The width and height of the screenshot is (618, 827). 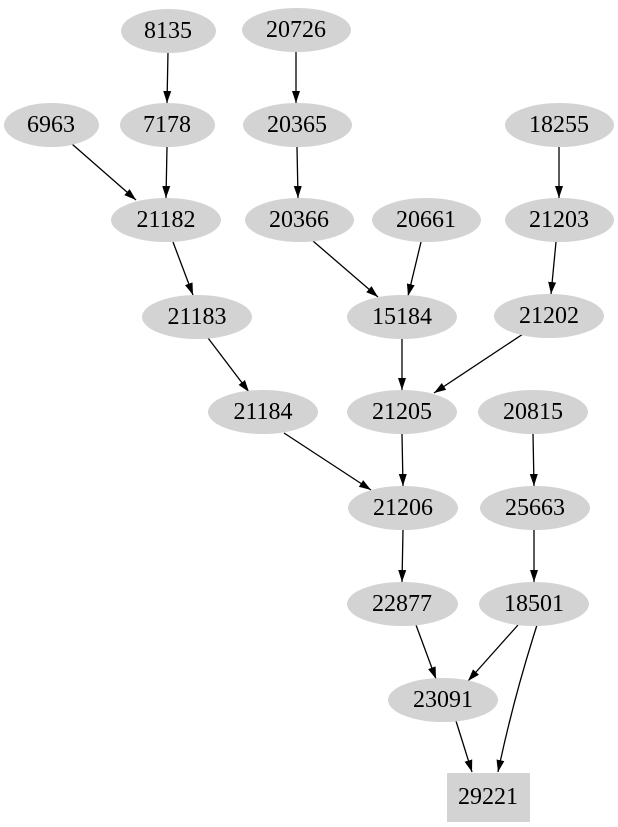 What do you see at coordinates (534, 604) in the screenshot?
I see `node-18501: 18501` at bounding box center [534, 604].